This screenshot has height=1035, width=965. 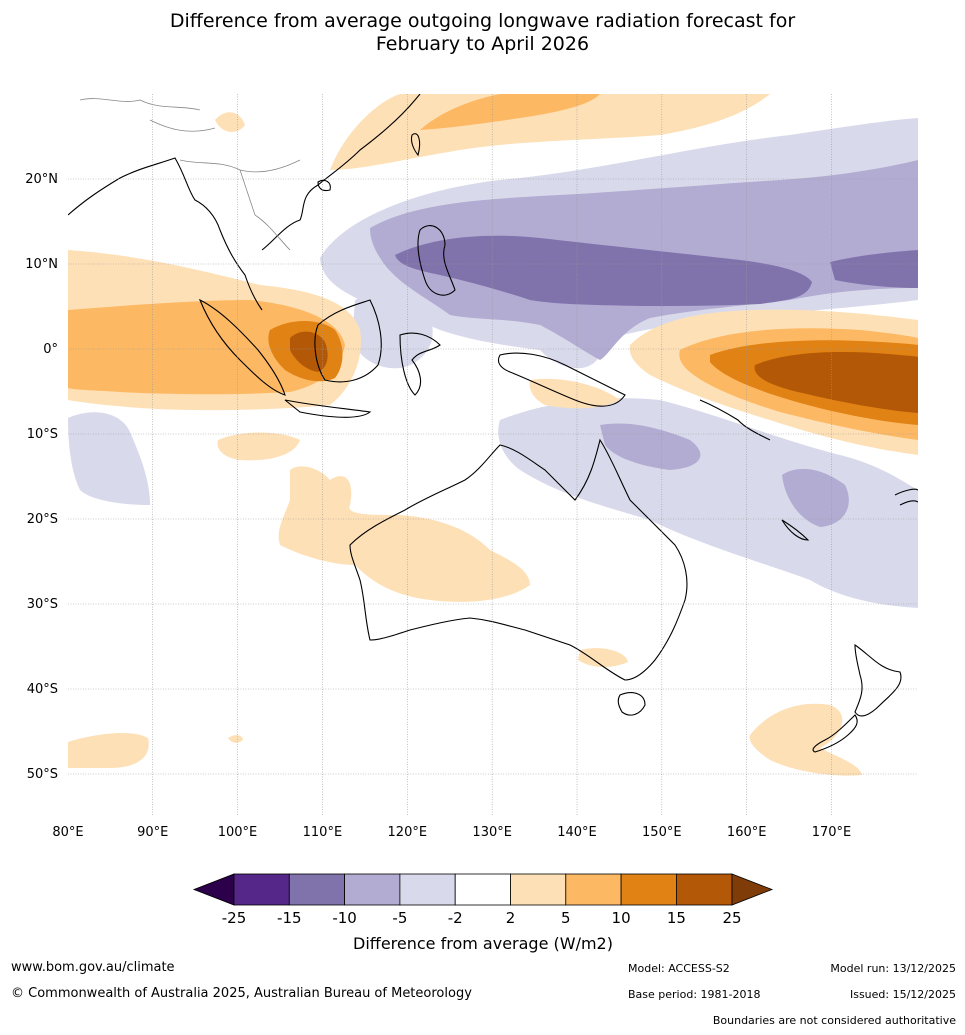 What do you see at coordinates (832, 832) in the screenshot?
I see `lon-label-170e: 170°E` at bounding box center [832, 832].